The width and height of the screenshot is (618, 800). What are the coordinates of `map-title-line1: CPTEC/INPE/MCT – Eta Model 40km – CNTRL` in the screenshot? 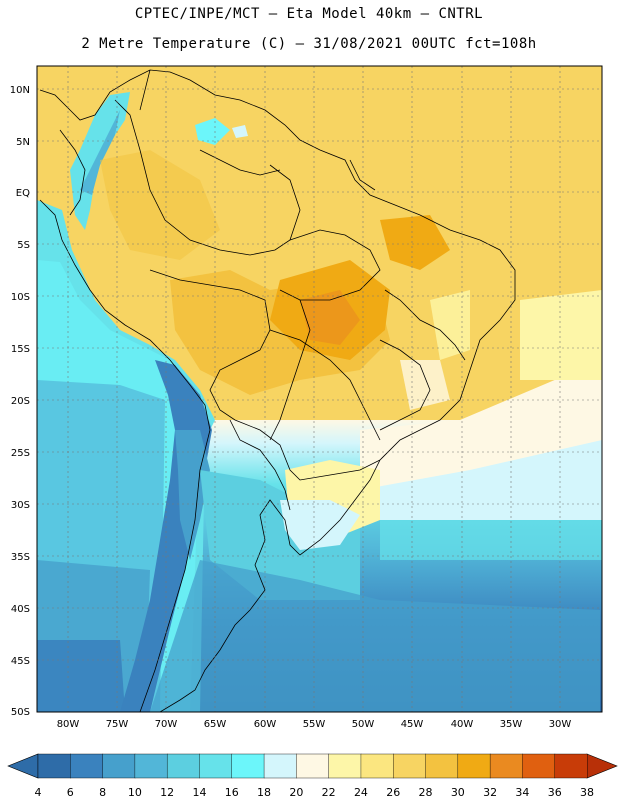 It's located at (309, 14).